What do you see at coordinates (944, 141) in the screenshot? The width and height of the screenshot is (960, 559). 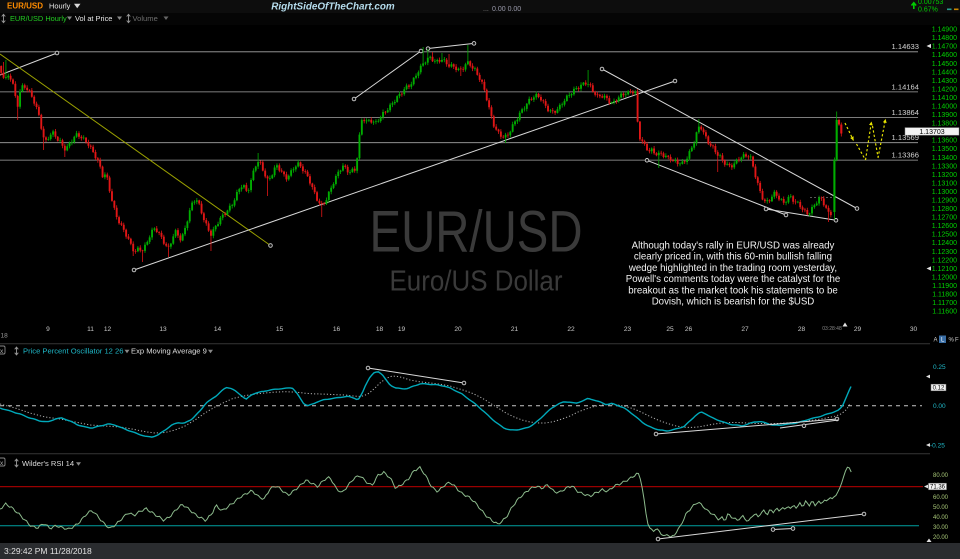 I see `svg-text: 1.13600` at bounding box center [944, 141].